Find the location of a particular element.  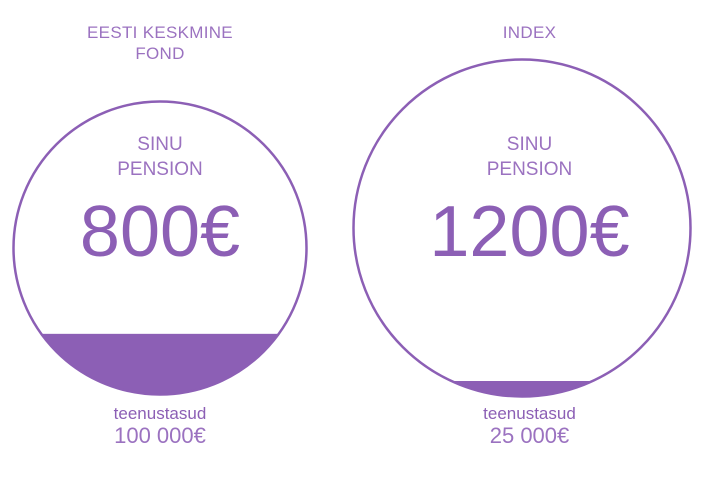

fund-title: INDEX is located at coordinates (529, 32).